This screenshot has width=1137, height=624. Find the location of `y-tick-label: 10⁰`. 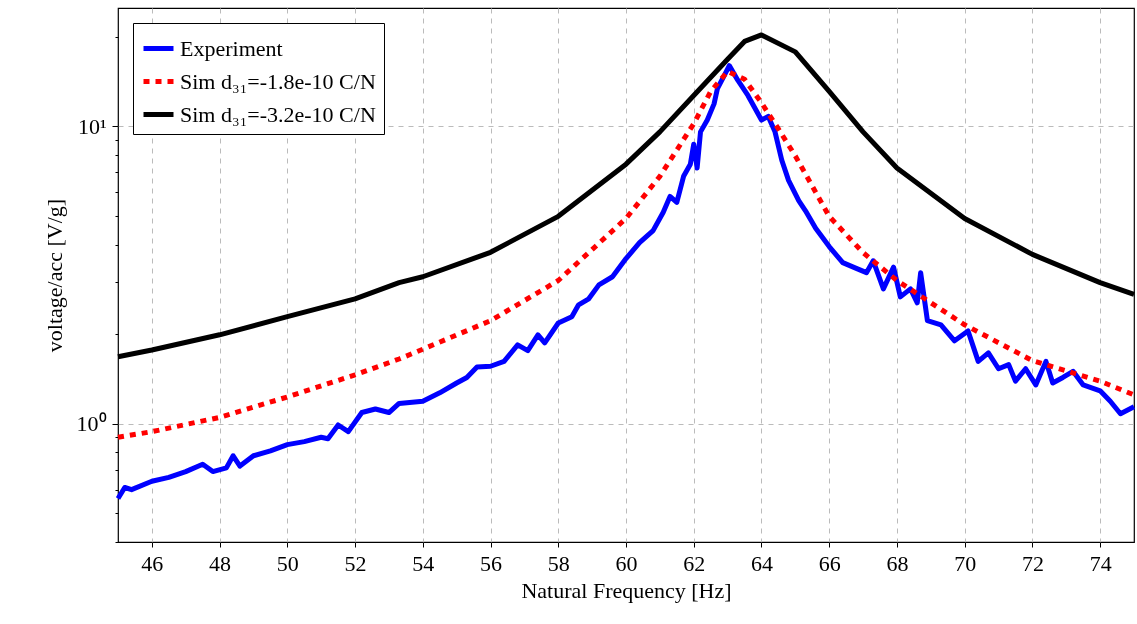

y-tick-label: 10⁰ is located at coordinates (91, 424).